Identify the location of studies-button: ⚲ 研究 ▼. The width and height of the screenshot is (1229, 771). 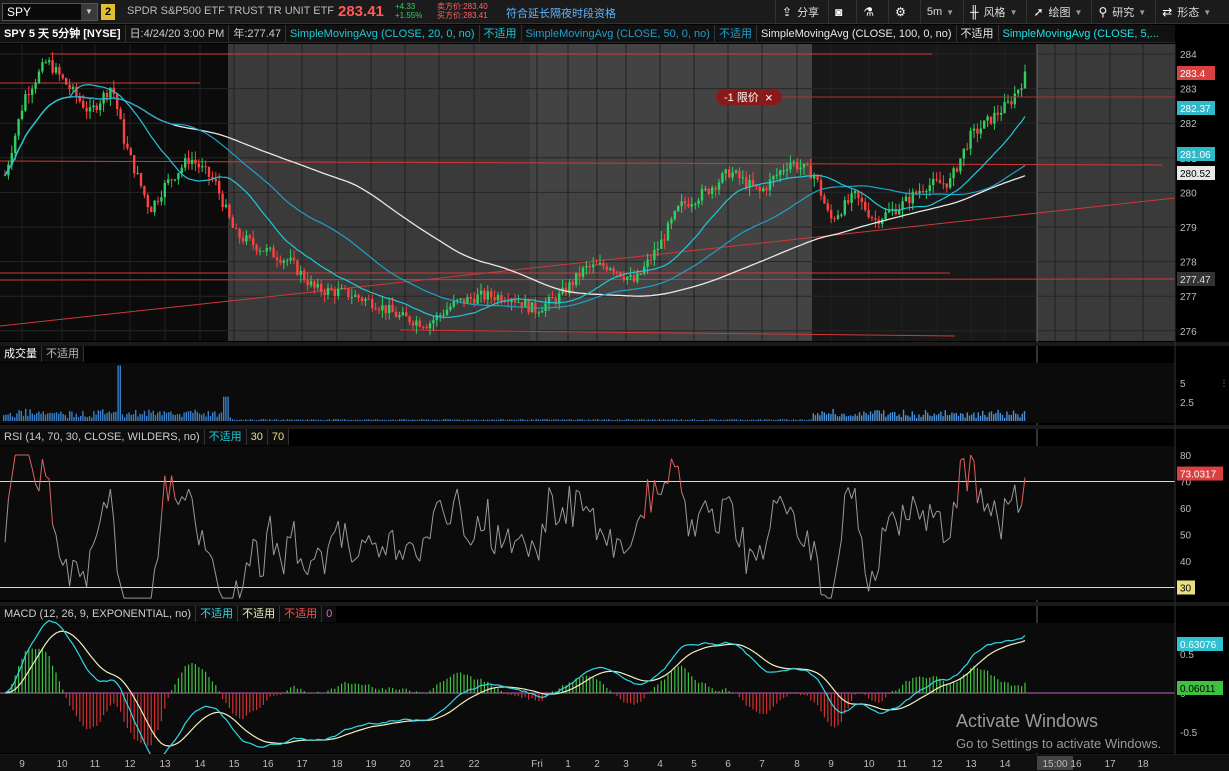
(1123, 12).